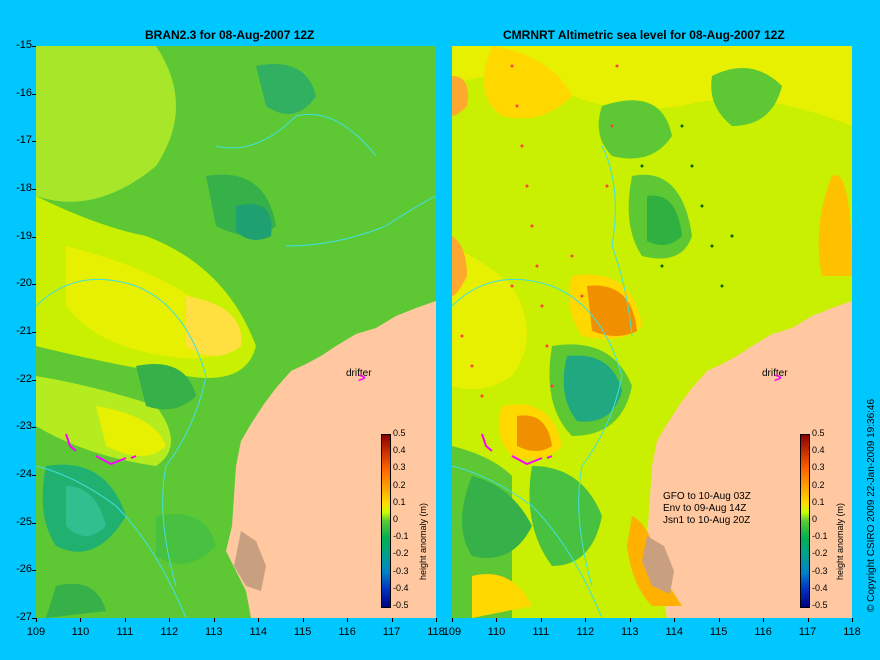 Image resolution: width=880 pixels, height=660 pixels. Describe the element at coordinates (707, 520) in the screenshot. I see `satellite-legend-item: Jsn1 to 10-Aug 20Z` at that location.